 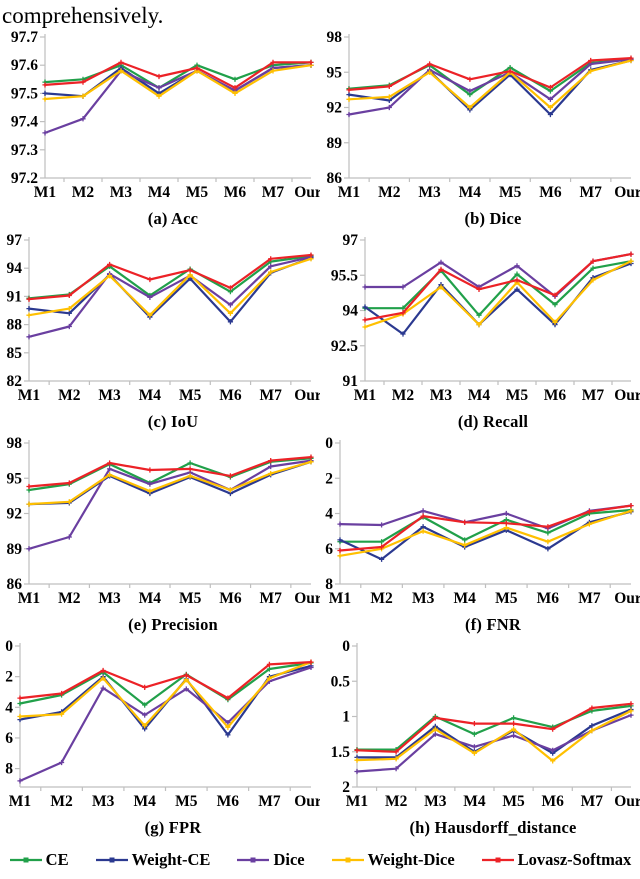 I want to click on legend-item-lovasz-softmax: Lovasz-Softmax, so click(x=556, y=860).